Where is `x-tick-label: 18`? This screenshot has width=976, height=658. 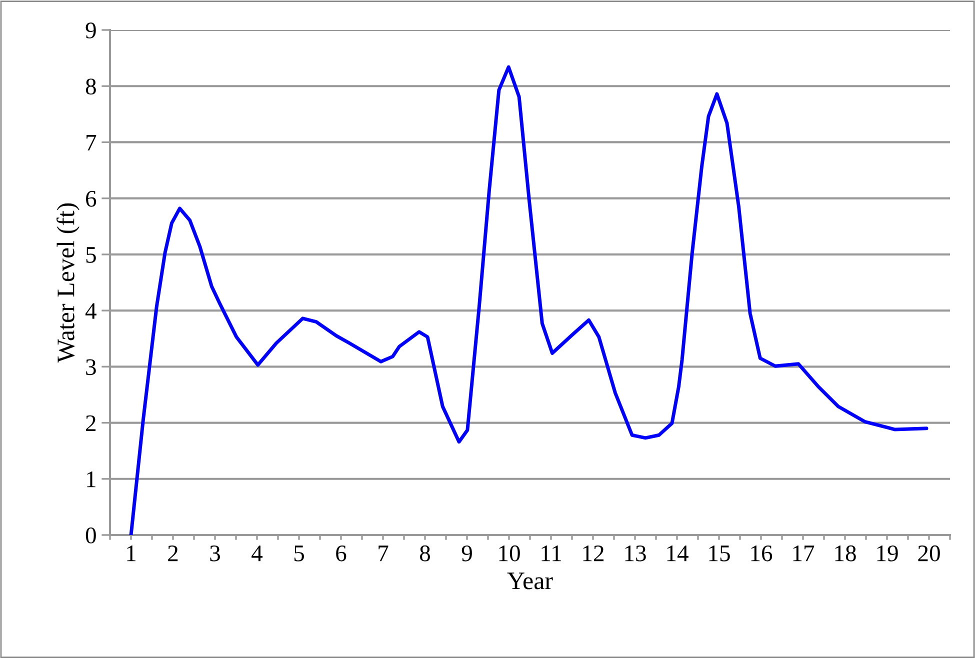
x-tick-label: 18 is located at coordinates (845, 553).